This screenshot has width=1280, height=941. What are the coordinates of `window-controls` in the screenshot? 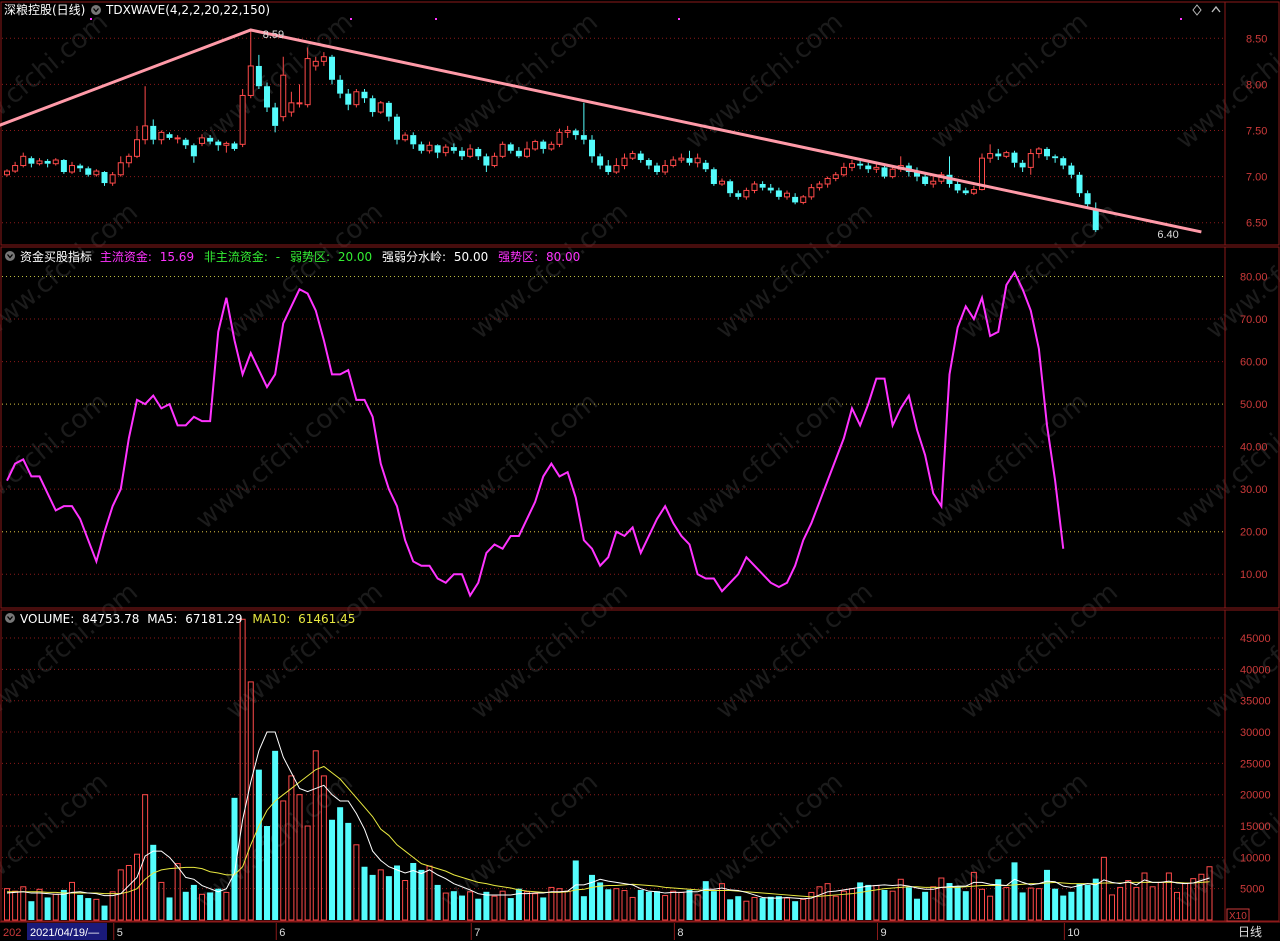 It's located at (1206, 10).